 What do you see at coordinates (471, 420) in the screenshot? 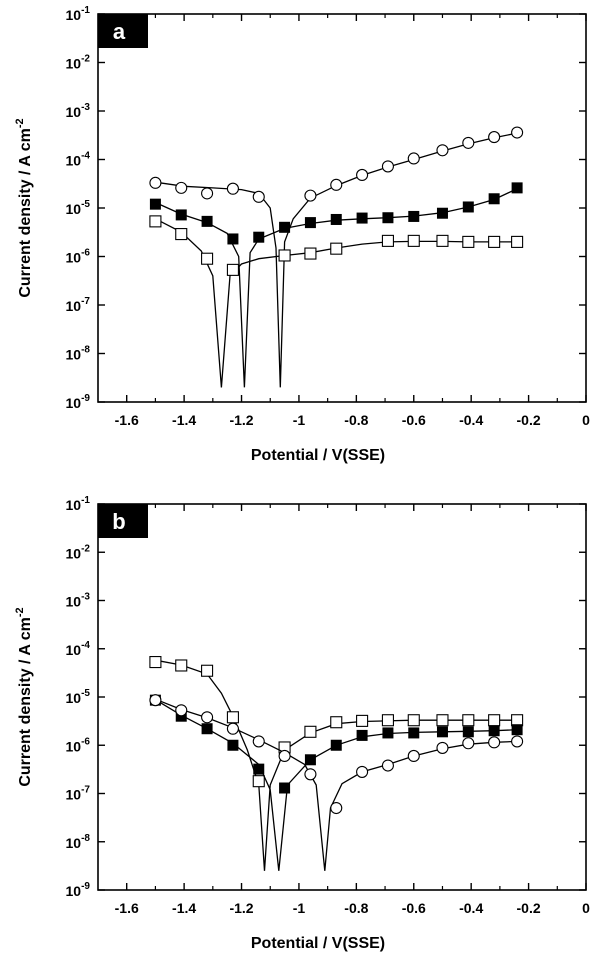
I see `x-tick-label: -0.4` at bounding box center [471, 420].